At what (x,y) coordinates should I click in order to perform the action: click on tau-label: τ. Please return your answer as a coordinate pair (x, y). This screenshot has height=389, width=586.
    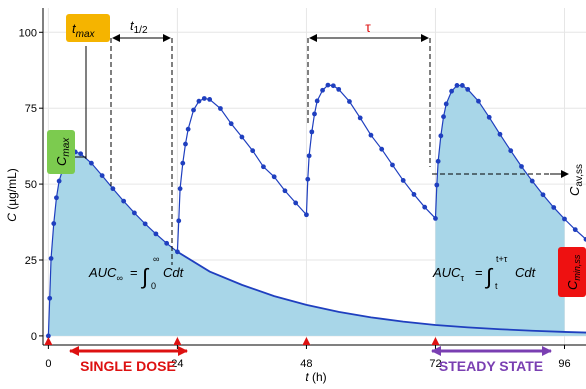
    Looking at the image, I should click on (368, 27).